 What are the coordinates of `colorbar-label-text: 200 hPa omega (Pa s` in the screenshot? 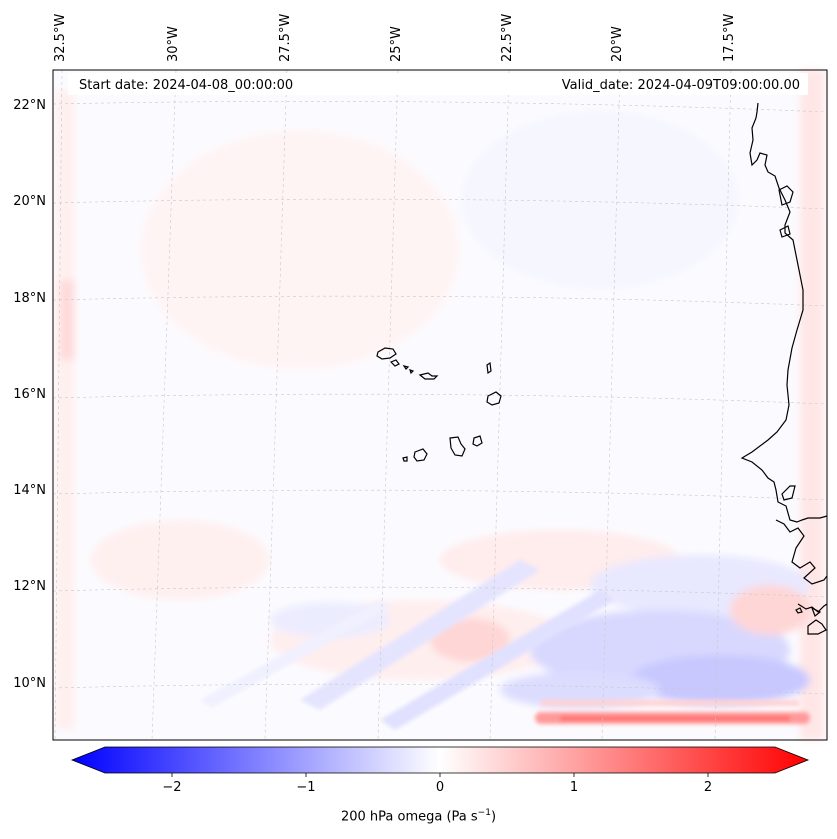 It's located at (409, 817).